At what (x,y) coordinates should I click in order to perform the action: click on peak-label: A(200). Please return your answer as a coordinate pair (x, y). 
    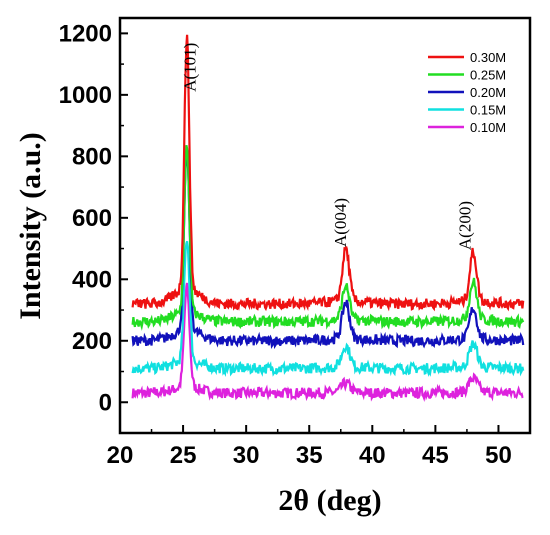
    Looking at the image, I should click on (465, 225).